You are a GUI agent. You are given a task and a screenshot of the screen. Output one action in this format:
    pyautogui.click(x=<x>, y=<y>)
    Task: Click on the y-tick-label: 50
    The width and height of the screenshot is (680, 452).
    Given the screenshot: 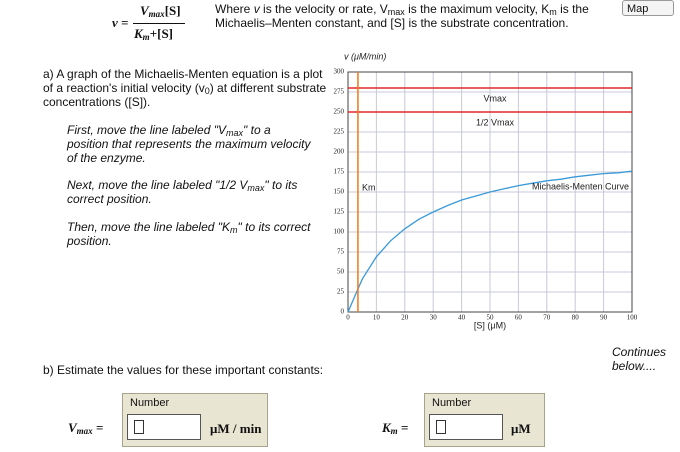 What is the action you would take?
    pyautogui.click(x=341, y=272)
    